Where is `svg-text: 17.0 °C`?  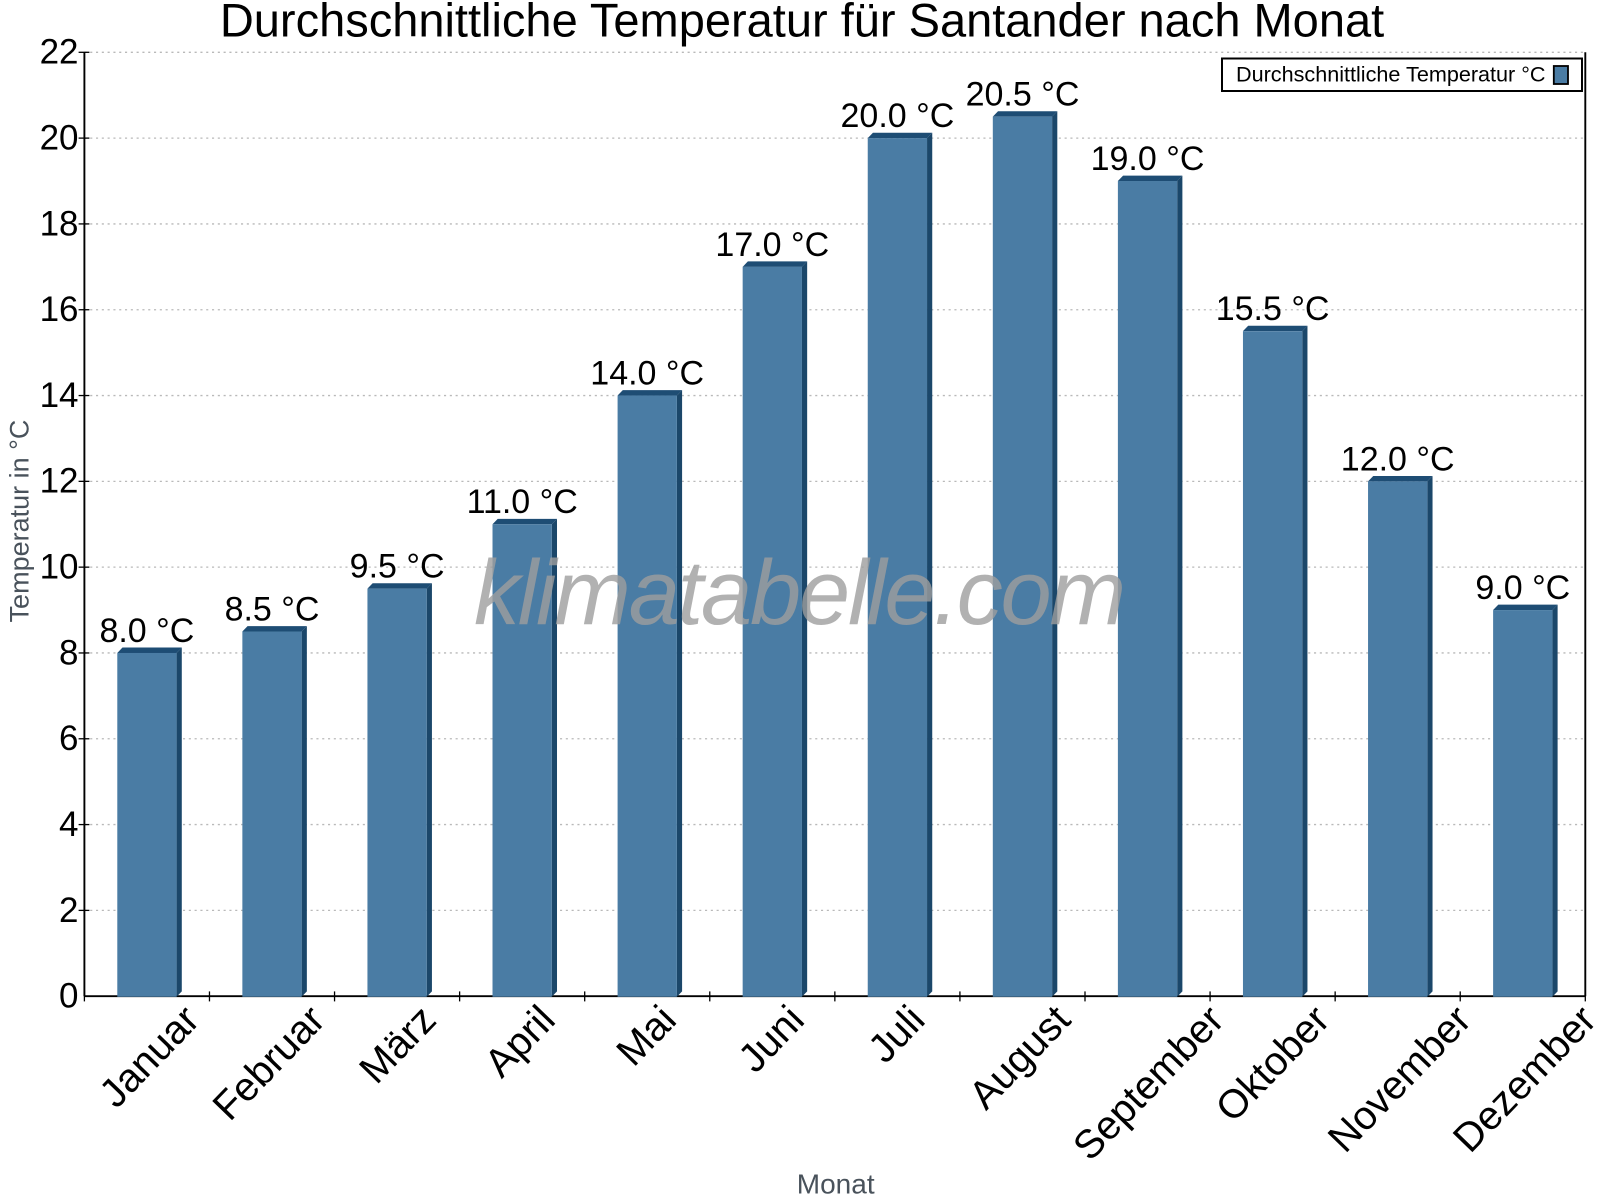 svg-text: 17.0 °C is located at coordinates (772, 245).